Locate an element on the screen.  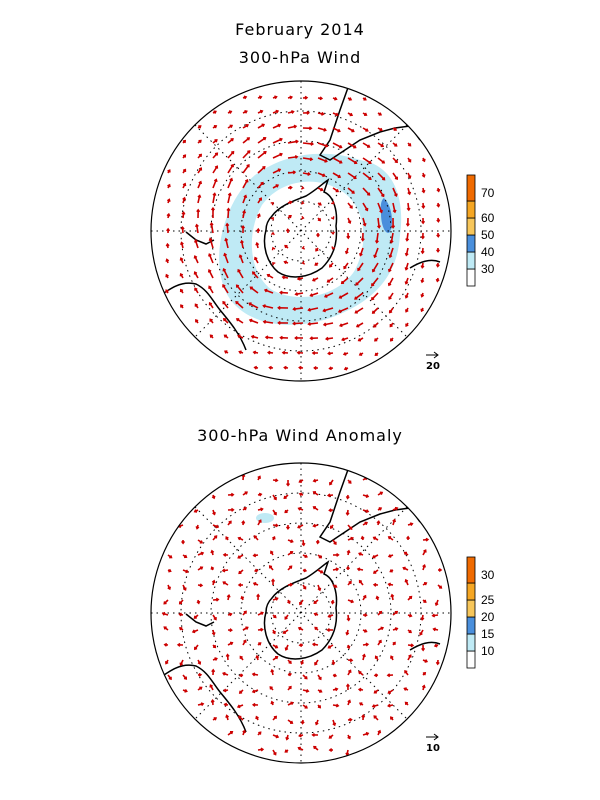
top-colorbar-tick: 60 is located at coordinates (488, 218).